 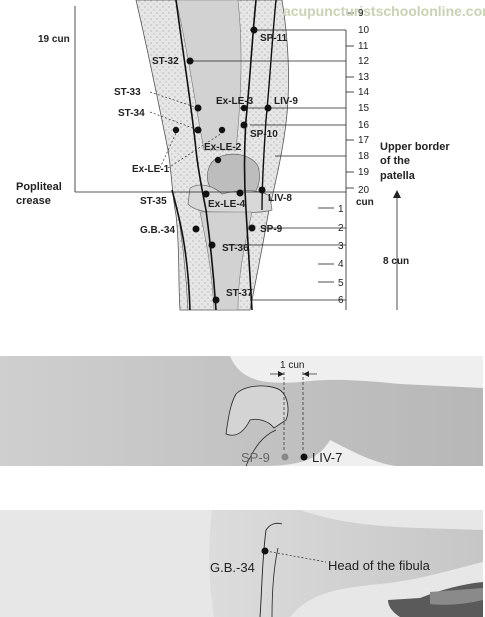 What do you see at coordinates (216, 300) in the screenshot?
I see `point-st37` at bounding box center [216, 300].